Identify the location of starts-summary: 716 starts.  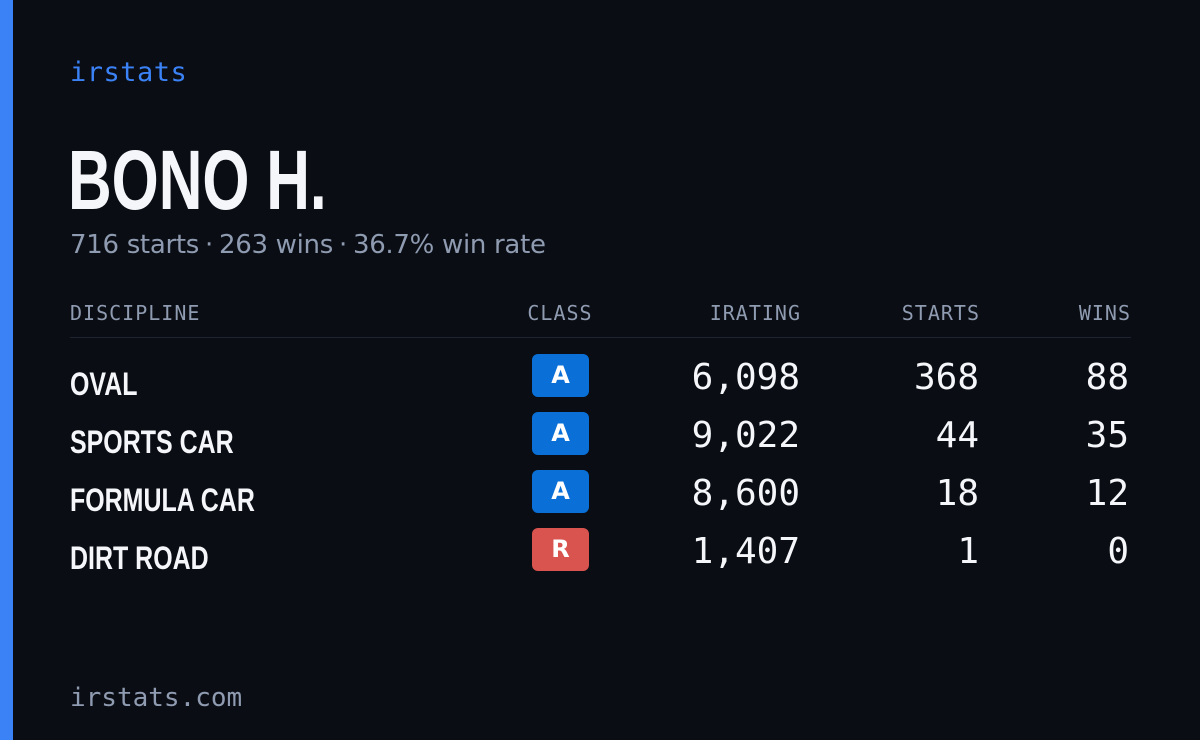
(134, 245).